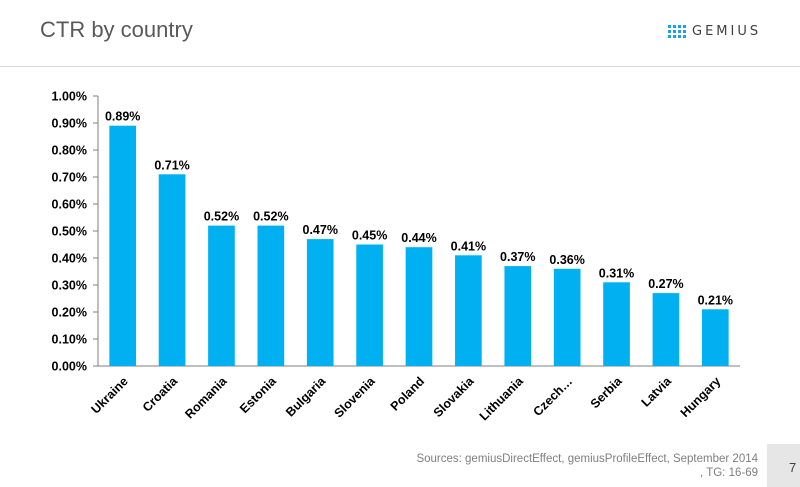 This screenshot has height=487, width=800. I want to click on x-tick-label: Poland, so click(407, 393).